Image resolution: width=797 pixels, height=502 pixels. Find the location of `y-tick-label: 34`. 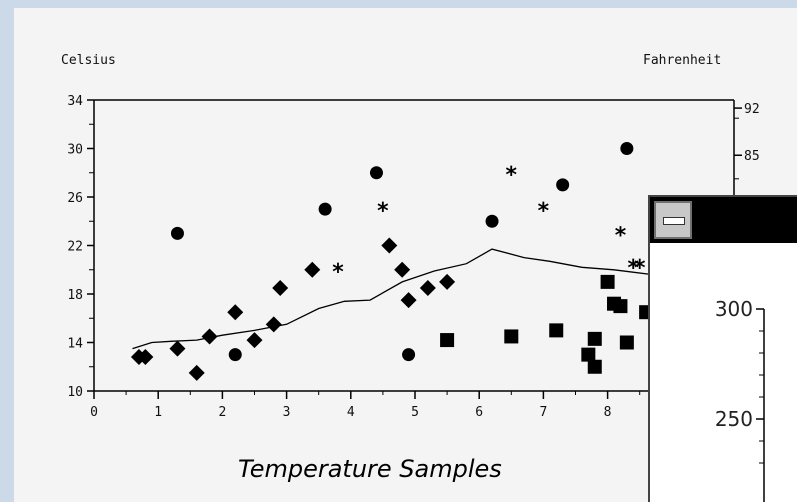

y-tick-label: 34 is located at coordinates (75, 101).